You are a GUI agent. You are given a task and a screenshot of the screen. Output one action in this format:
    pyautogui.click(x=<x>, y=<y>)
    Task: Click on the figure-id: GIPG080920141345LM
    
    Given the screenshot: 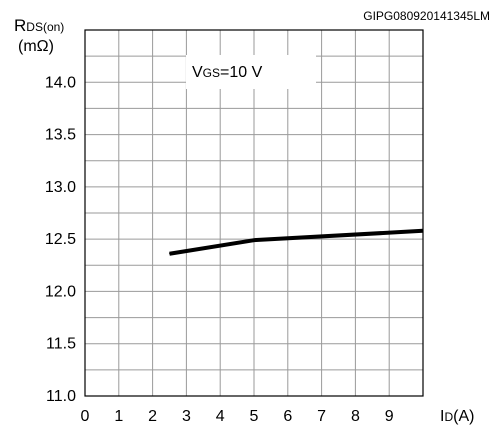 What is the action you would take?
    pyautogui.click(x=426, y=16)
    